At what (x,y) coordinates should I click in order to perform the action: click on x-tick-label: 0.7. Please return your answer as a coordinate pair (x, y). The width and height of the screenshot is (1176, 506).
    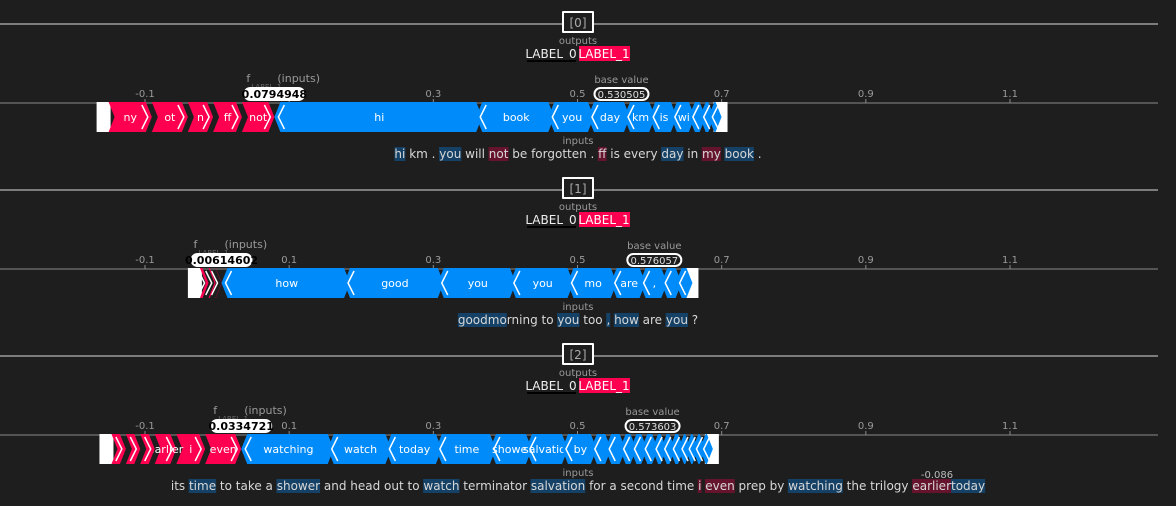
    Looking at the image, I should click on (722, 426).